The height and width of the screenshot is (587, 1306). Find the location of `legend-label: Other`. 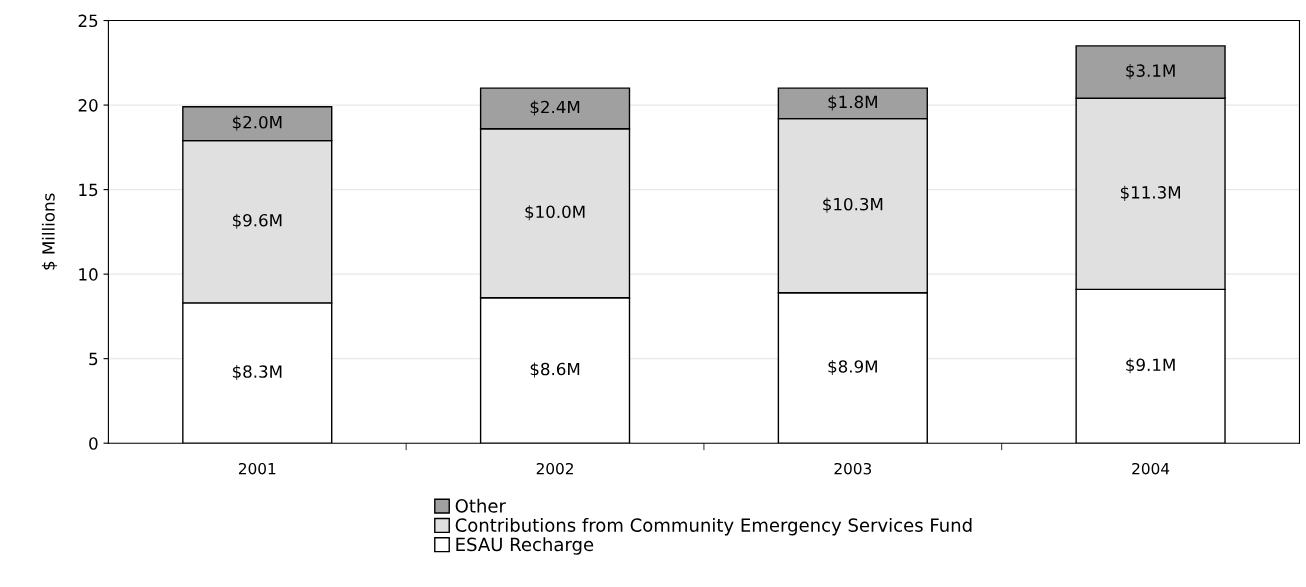

legend-label: Other is located at coordinates (480, 505).